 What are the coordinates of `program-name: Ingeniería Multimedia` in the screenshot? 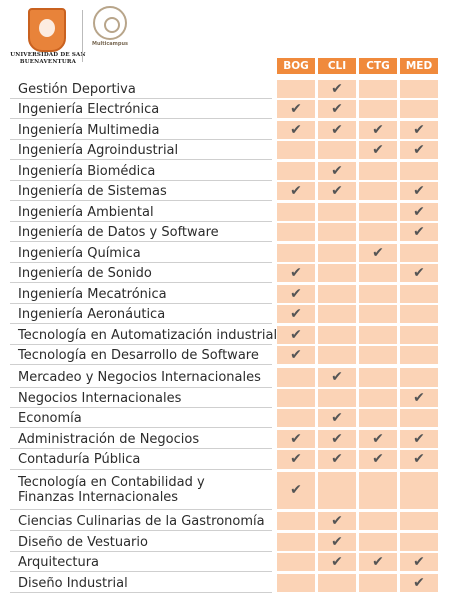 It's located at (89, 130).